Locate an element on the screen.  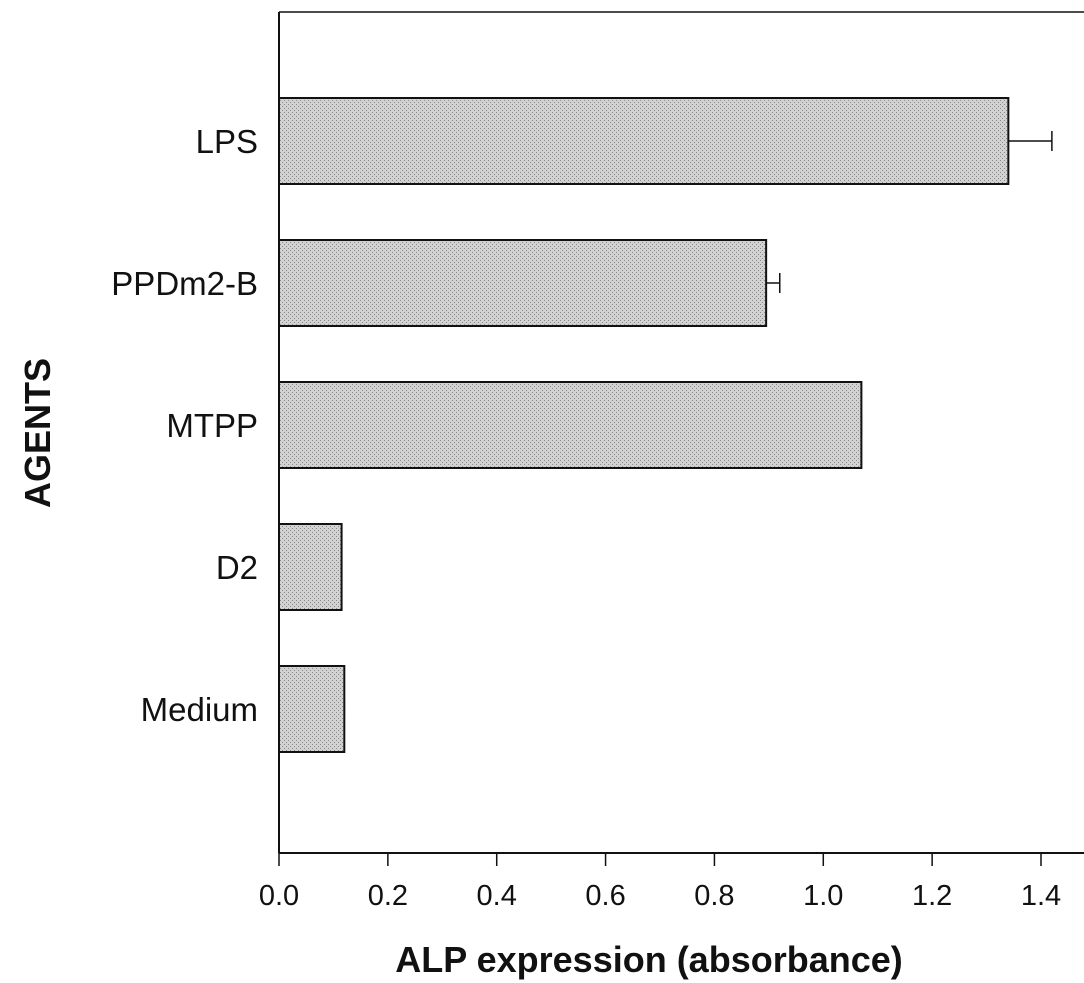
bar-d2 is located at coordinates (310, 567).